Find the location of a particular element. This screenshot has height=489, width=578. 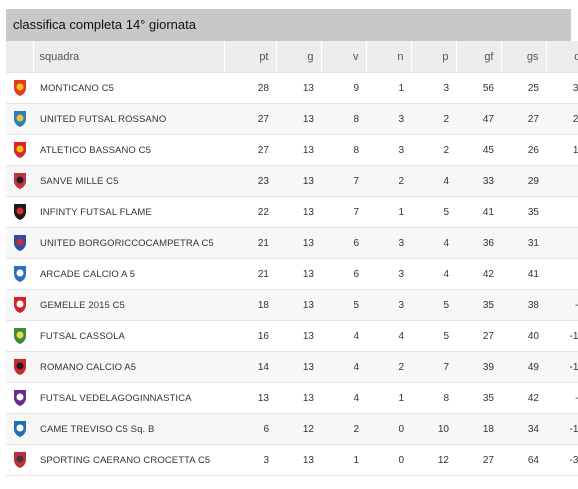

team-name: MONTICANO C5 is located at coordinates (128, 88).